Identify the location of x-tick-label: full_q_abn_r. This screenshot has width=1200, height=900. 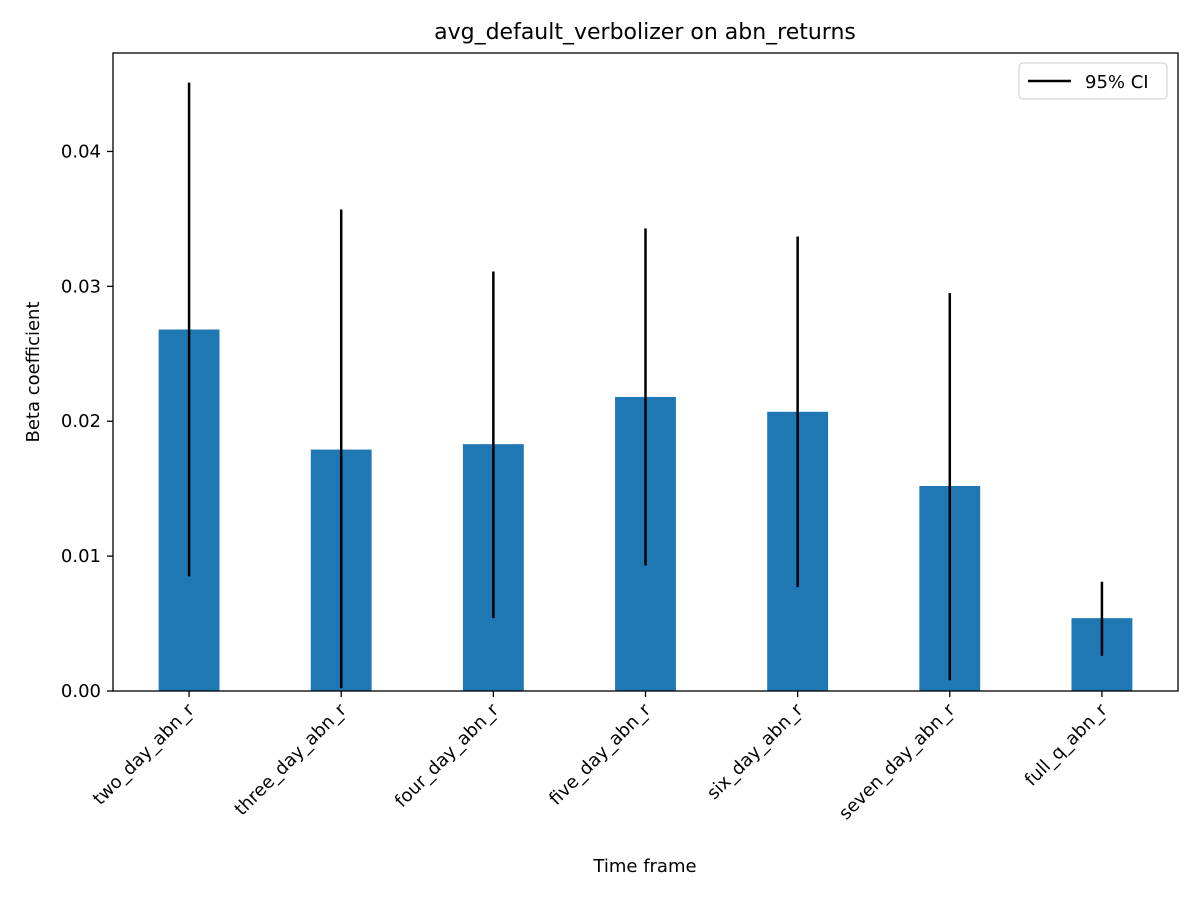
(1066, 744).